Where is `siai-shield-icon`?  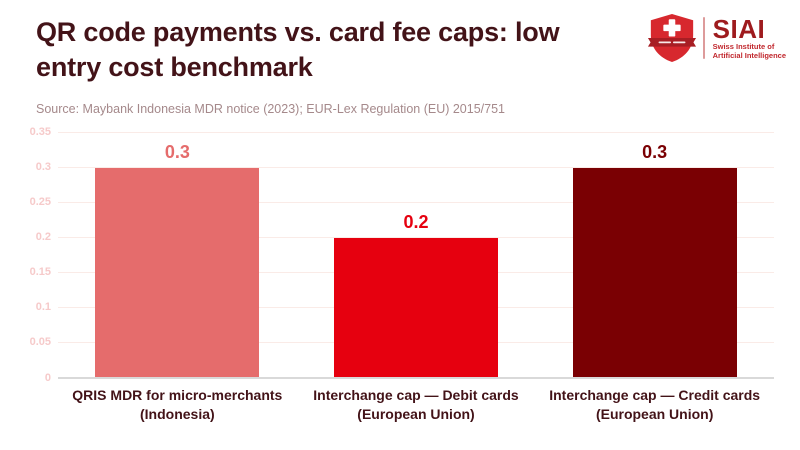
siai-shield-icon is located at coordinates (671, 38).